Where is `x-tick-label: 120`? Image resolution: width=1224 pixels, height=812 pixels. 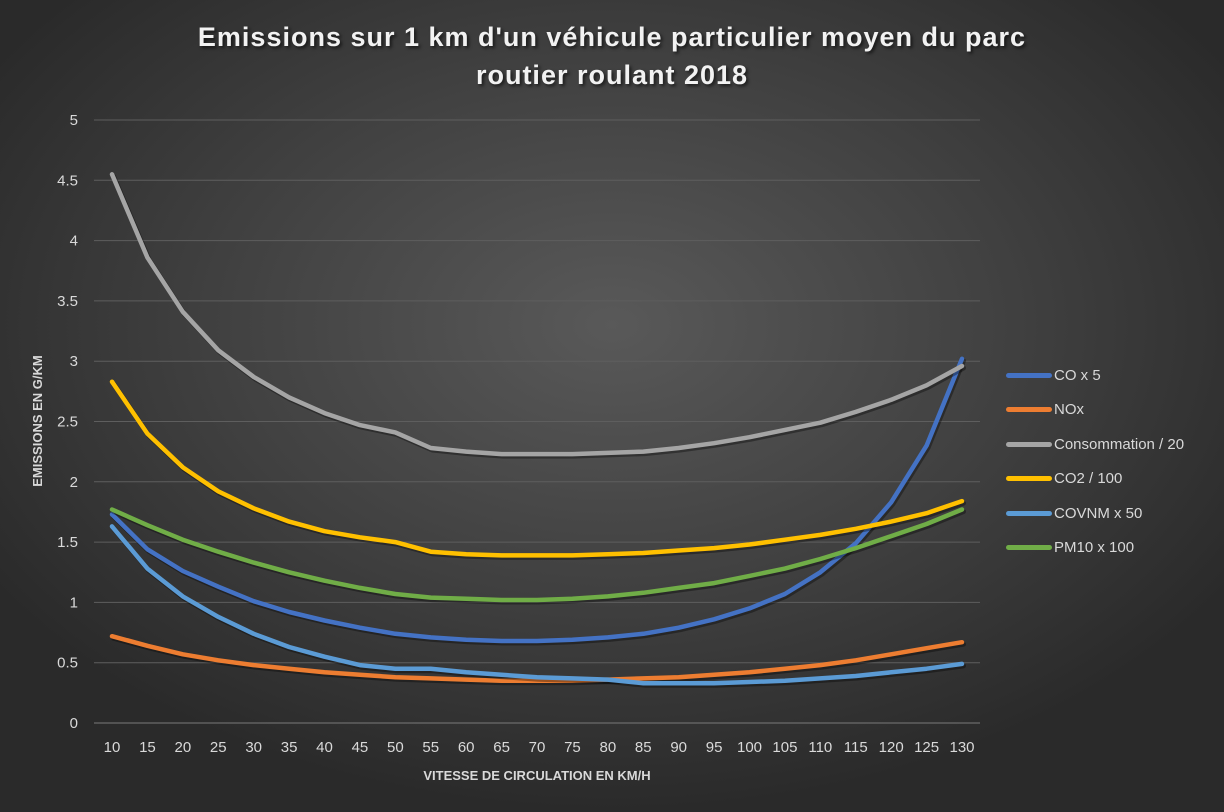 x-tick-label: 120 is located at coordinates (891, 747).